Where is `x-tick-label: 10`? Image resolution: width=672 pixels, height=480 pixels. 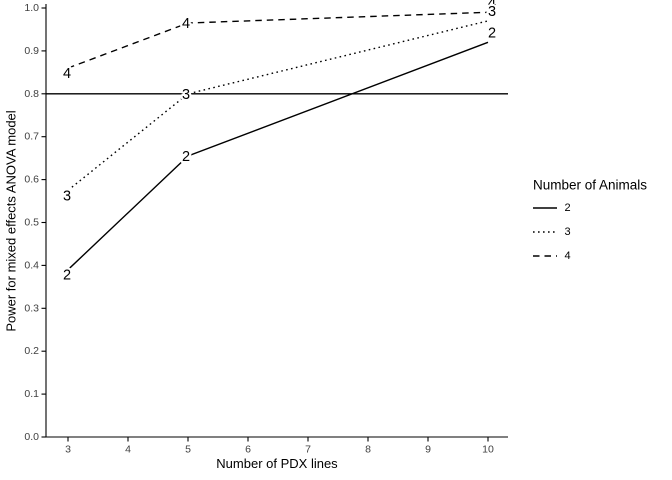 x-tick-label: 10 is located at coordinates (488, 450).